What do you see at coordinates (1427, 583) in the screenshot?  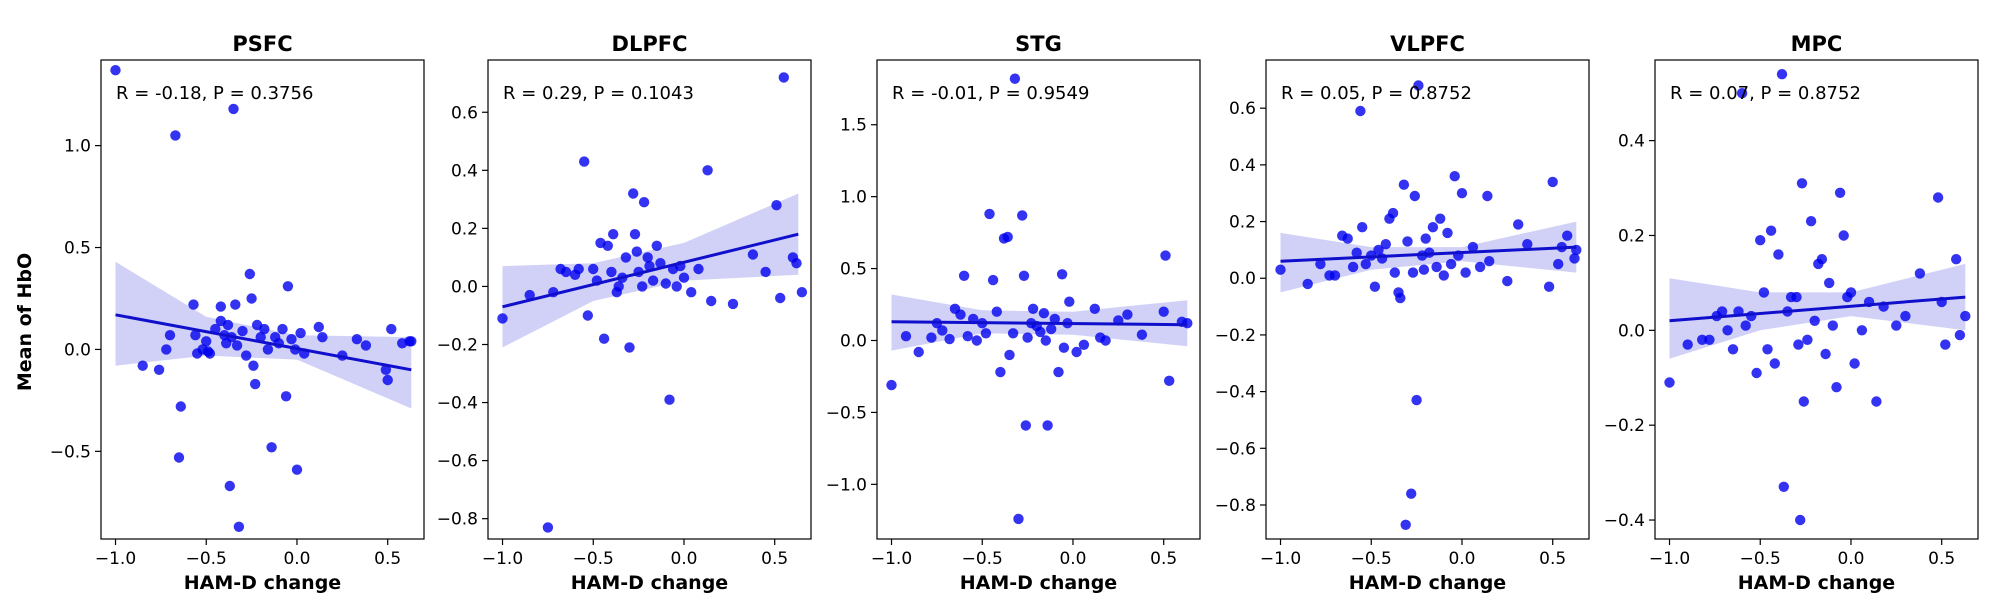 I see `x-axis-label: HAM-D change` at bounding box center [1427, 583].